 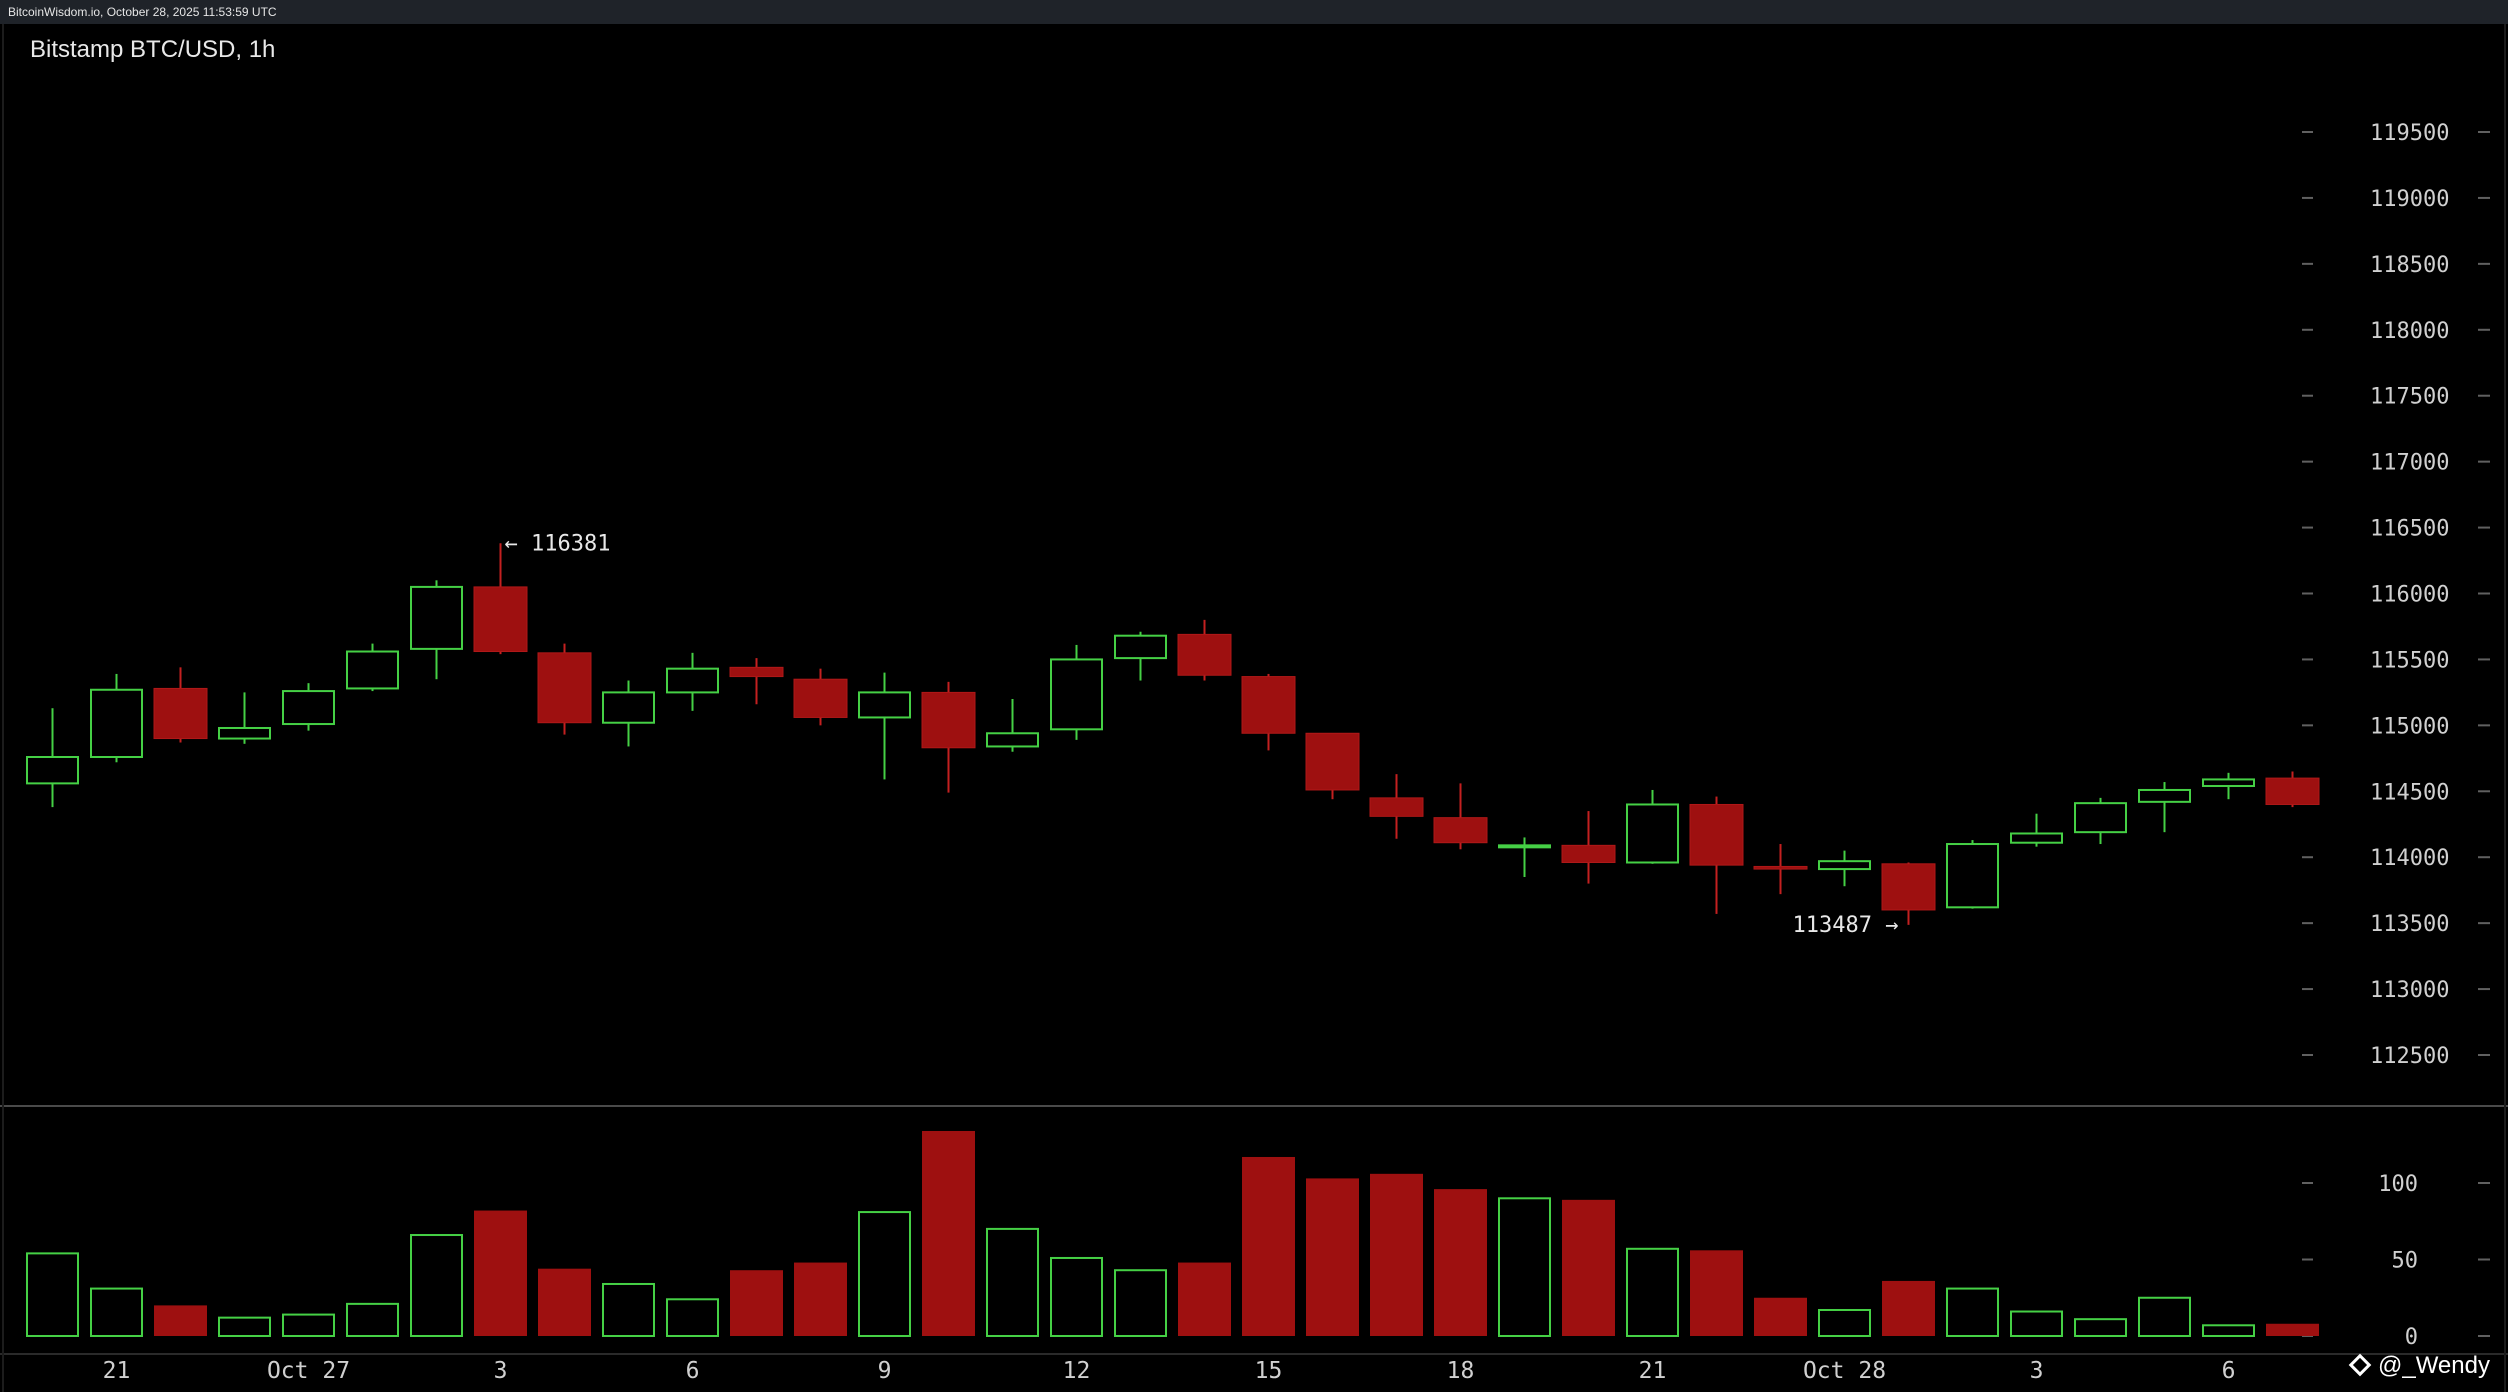 I want to click on price-tick-label: 114500, so click(x=2409, y=792).